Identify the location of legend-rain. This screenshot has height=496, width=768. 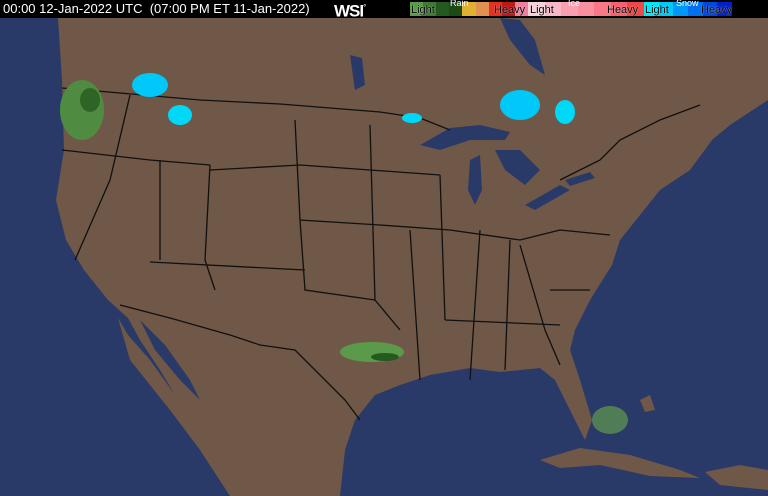
(469, 9).